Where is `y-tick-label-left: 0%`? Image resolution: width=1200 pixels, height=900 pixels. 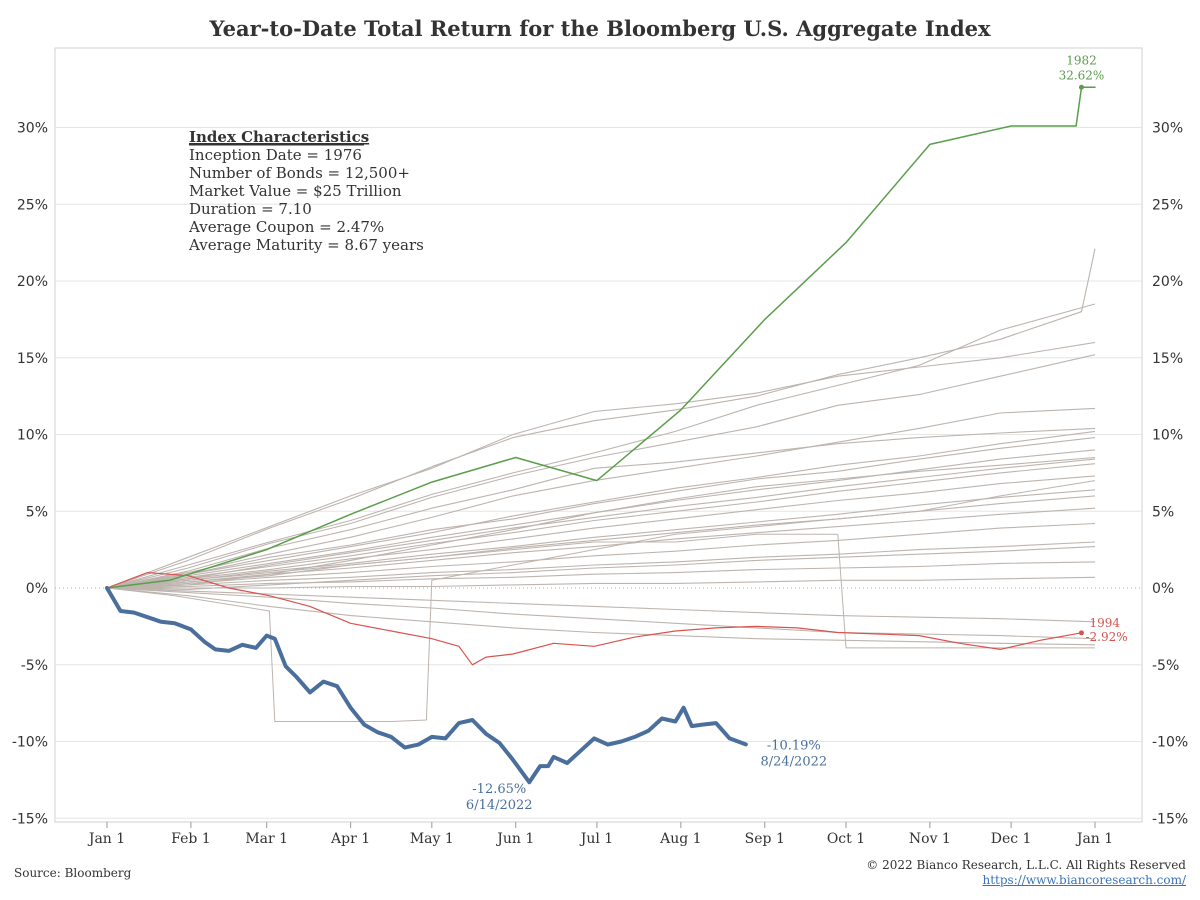
y-tick-label-left: 0% is located at coordinates (37, 589).